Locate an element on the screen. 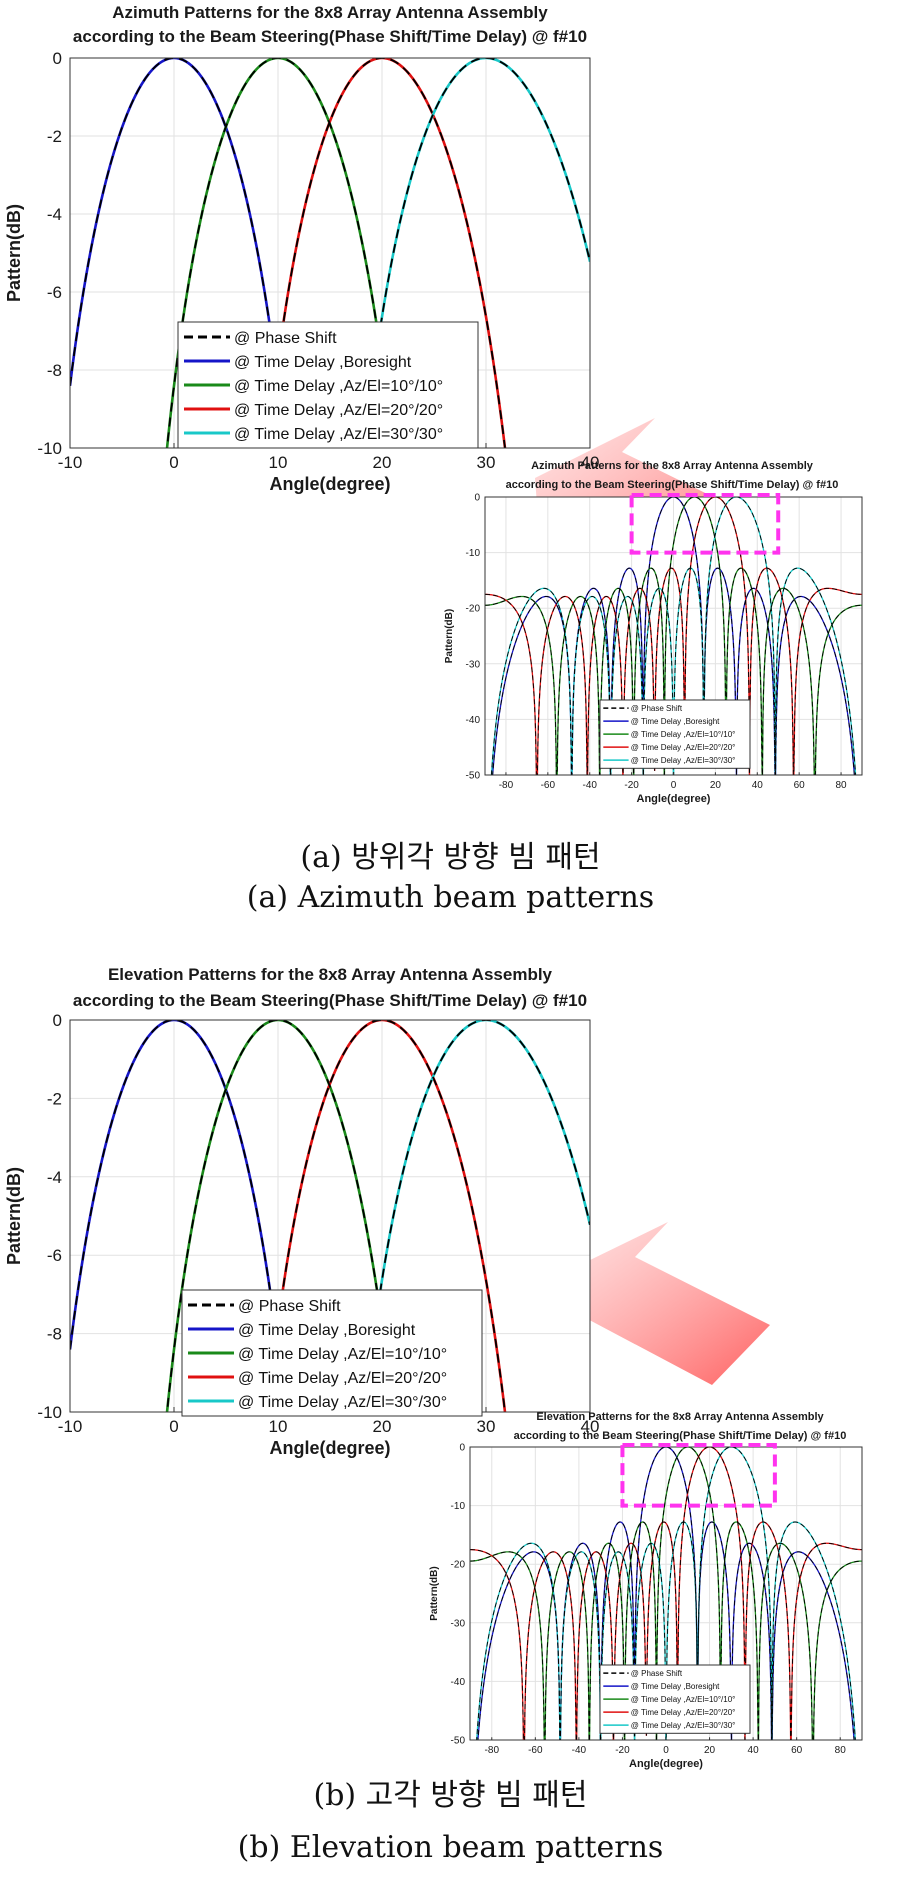 This screenshot has width=901, height=1898. caption-b-korean: (b) 고각 방향 빔 패턴 is located at coordinates (450, 1795).